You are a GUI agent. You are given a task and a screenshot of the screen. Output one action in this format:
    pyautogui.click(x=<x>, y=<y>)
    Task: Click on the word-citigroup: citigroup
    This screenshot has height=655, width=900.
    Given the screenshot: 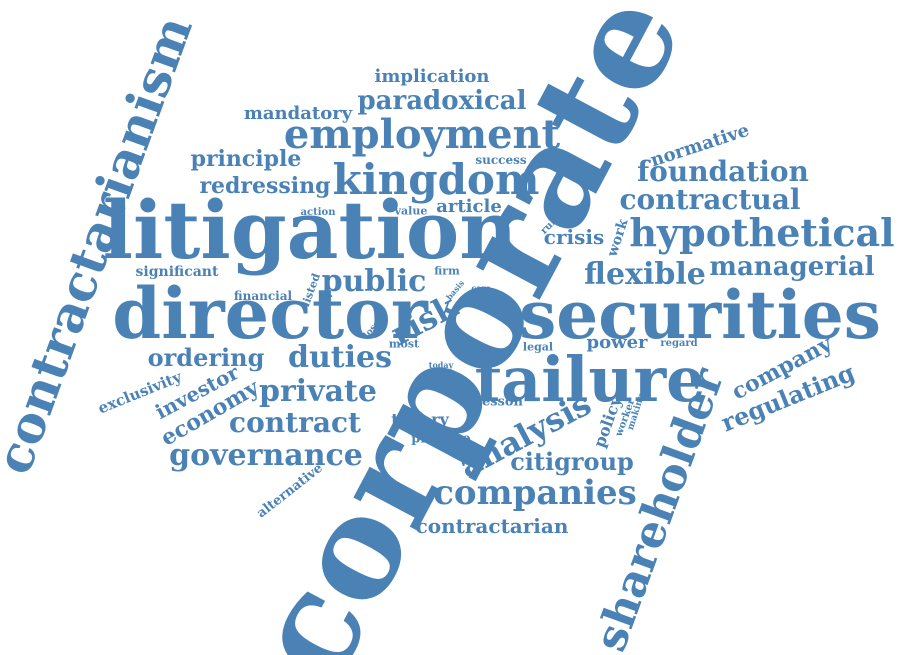 What is the action you would take?
    pyautogui.click(x=572, y=461)
    